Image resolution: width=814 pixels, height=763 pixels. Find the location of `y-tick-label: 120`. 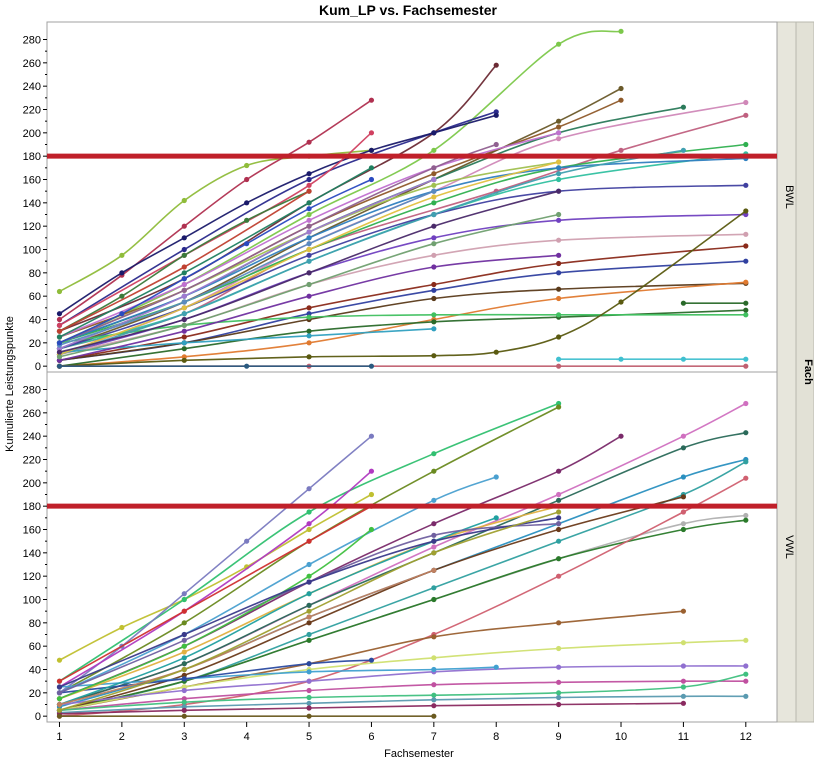

y-tick-label: 120 is located at coordinates (32, 227).